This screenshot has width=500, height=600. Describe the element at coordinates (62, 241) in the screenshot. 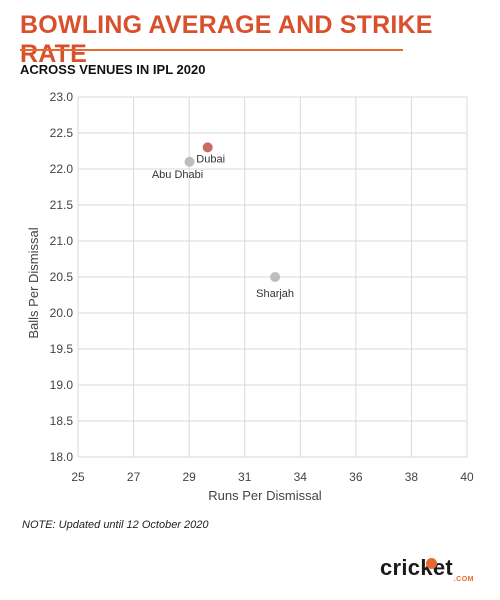

I see `y-tick-label: 21.0` at that location.